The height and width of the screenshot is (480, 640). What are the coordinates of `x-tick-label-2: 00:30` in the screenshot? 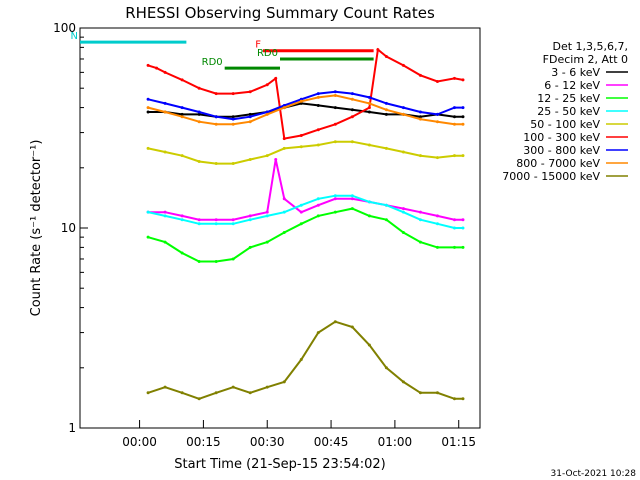 It's located at (267, 442).